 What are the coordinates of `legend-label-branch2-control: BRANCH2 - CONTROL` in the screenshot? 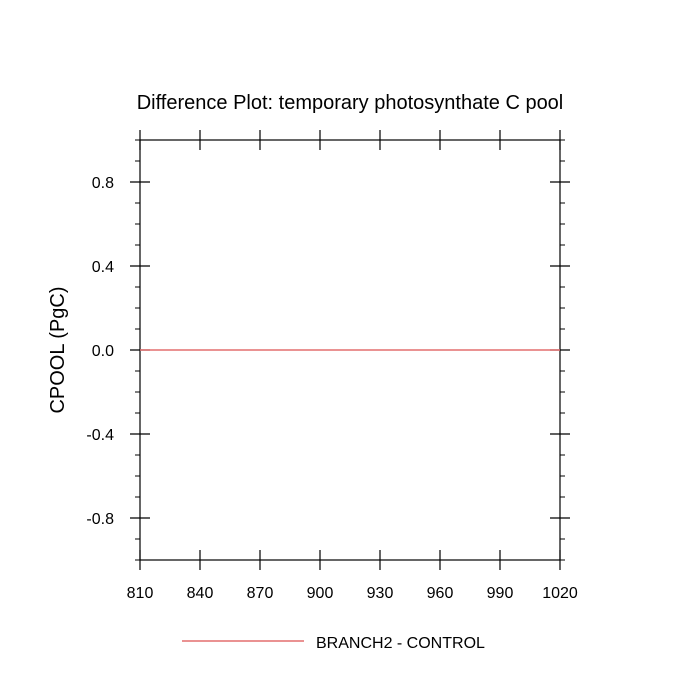 It's located at (400, 643).